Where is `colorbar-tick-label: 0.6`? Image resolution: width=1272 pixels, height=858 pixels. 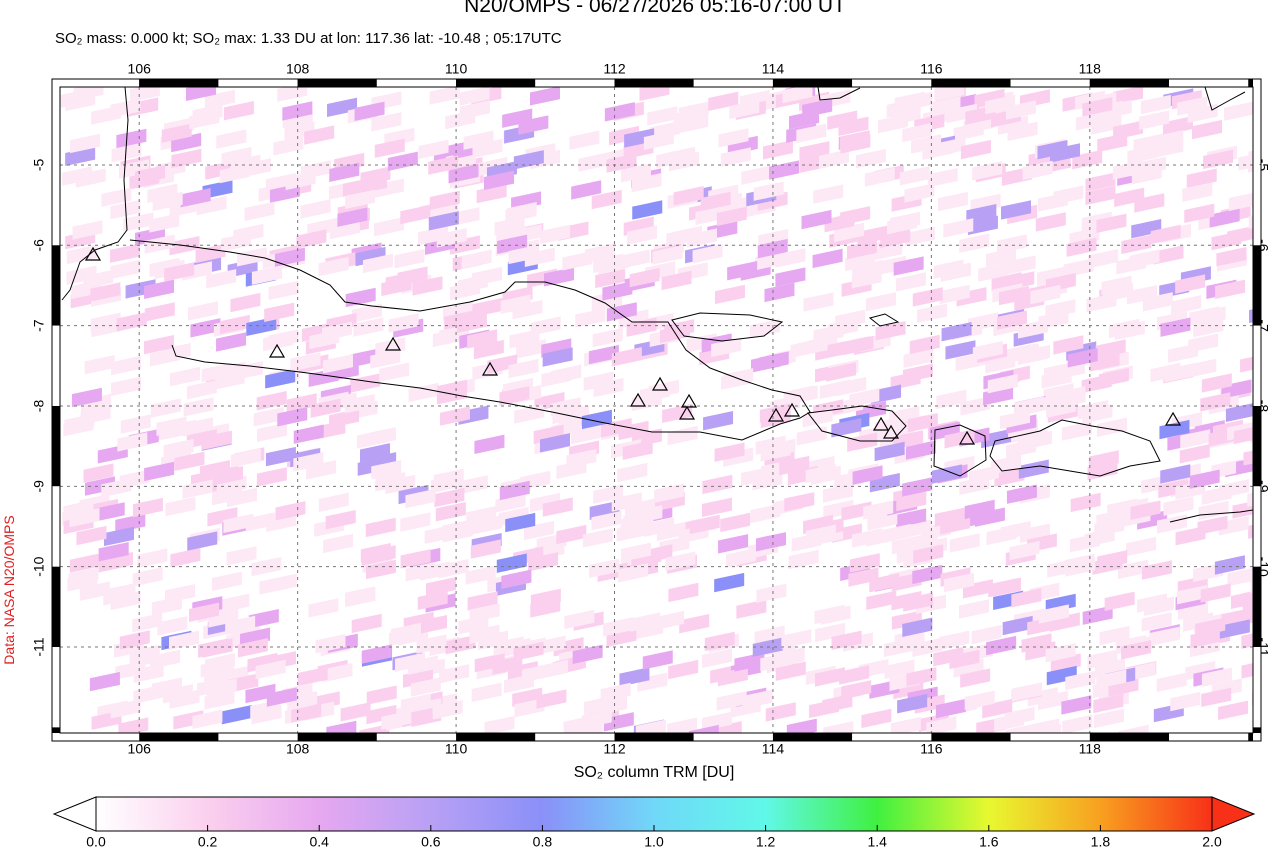 colorbar-tick-label: 0.6 is located at coordinates (431, 842).